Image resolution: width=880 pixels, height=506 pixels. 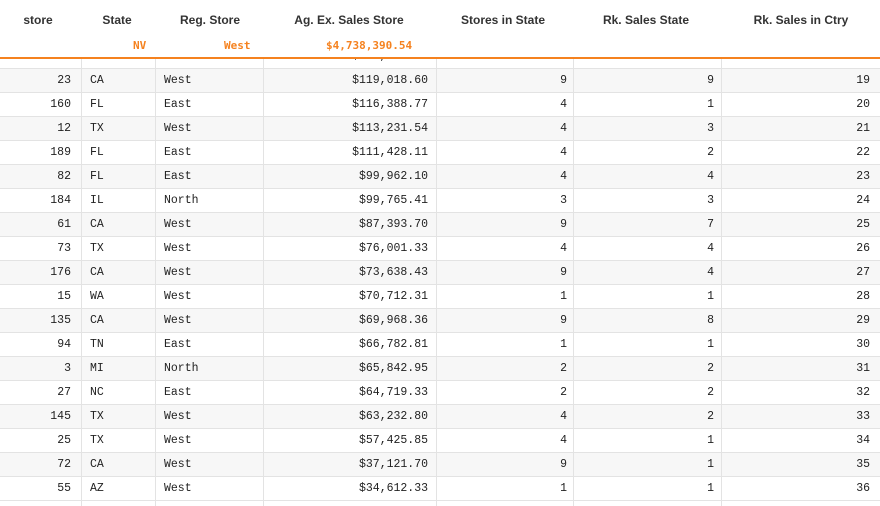 I want to click on summary-state: NV, so click(x=140, y=45).